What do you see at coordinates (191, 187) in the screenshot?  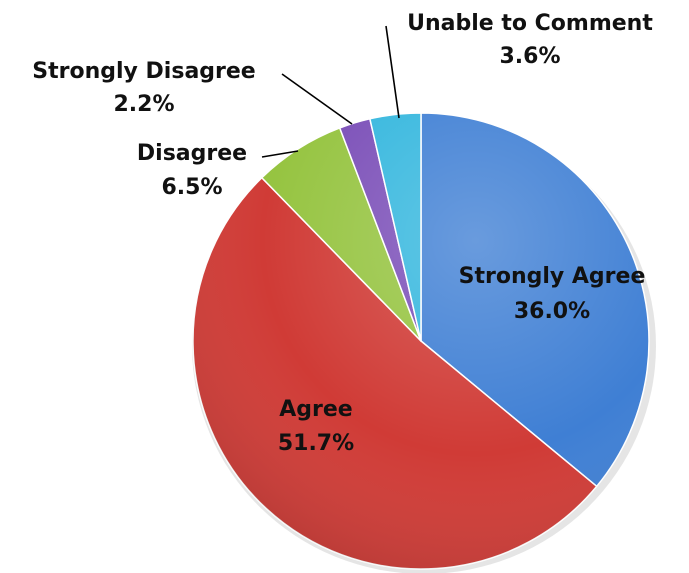 I see `data-label-value-disagree: 6.5%` at bounding box center [191, 187].